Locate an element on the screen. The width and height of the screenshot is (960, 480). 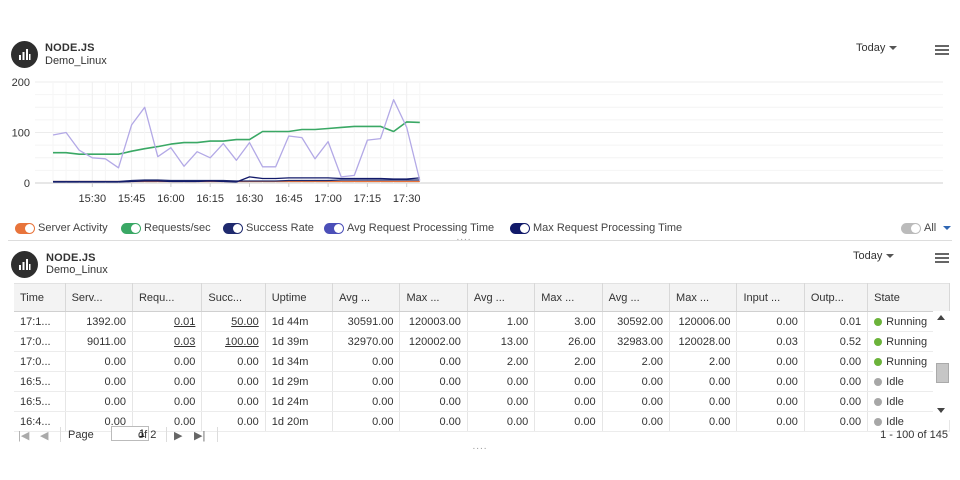
menu-icon is located at coordinates (942, 50).